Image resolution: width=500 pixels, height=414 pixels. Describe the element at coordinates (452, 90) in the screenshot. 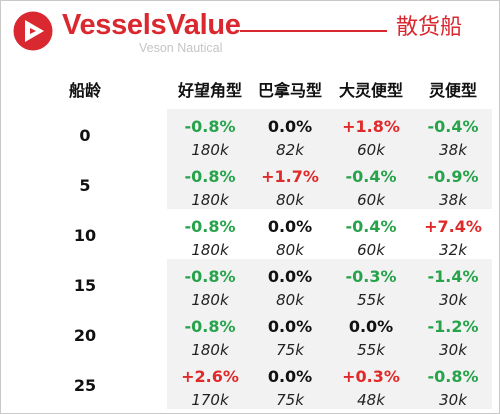

I see `column-header-handysize: 灵便型` at that location.